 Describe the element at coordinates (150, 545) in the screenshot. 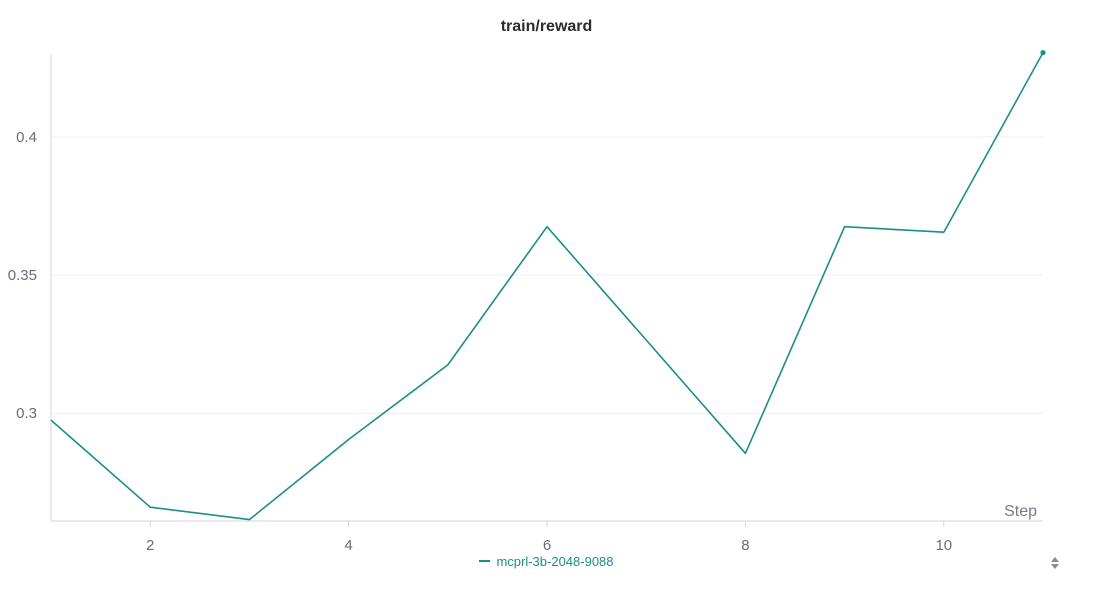

I see `x-tick-label: 2` at that location.